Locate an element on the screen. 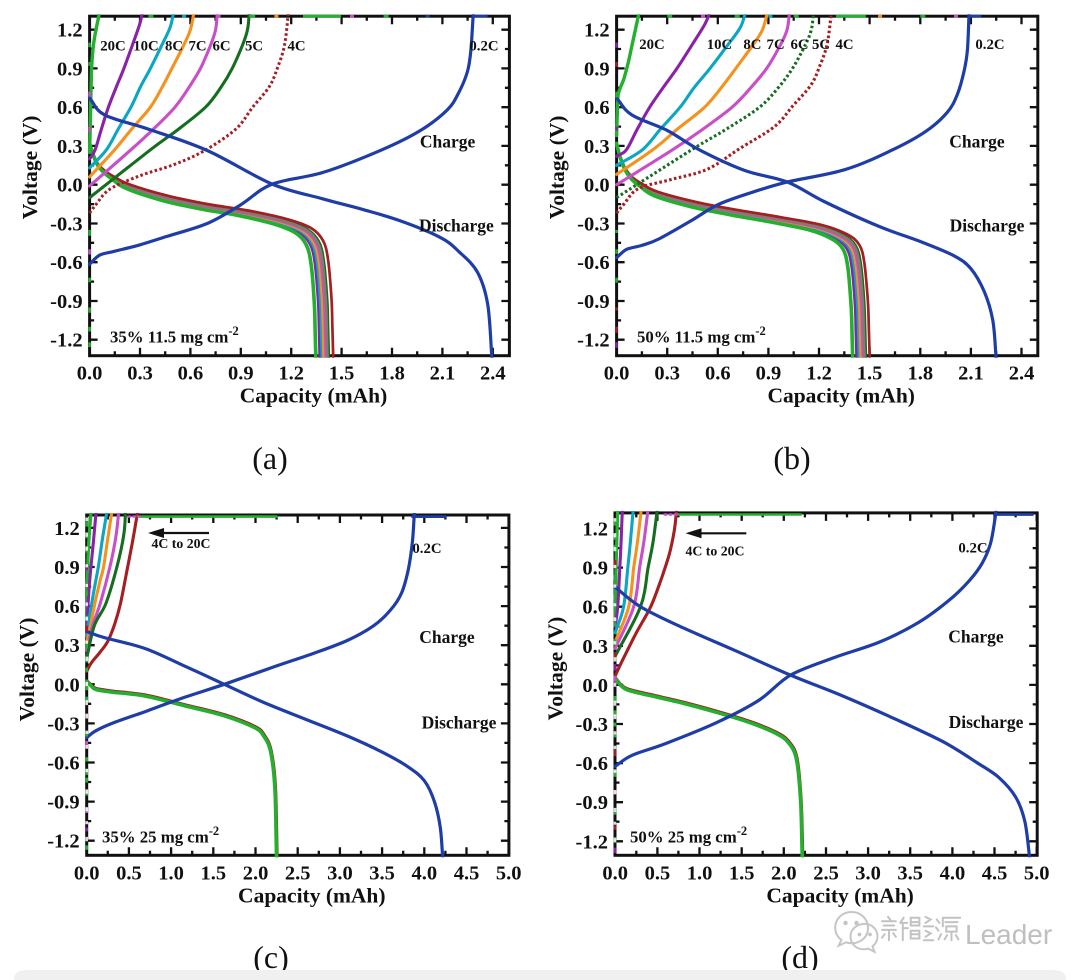  svg-text: 50% 25 mg cm-2 is located at coordinates (688, 835).